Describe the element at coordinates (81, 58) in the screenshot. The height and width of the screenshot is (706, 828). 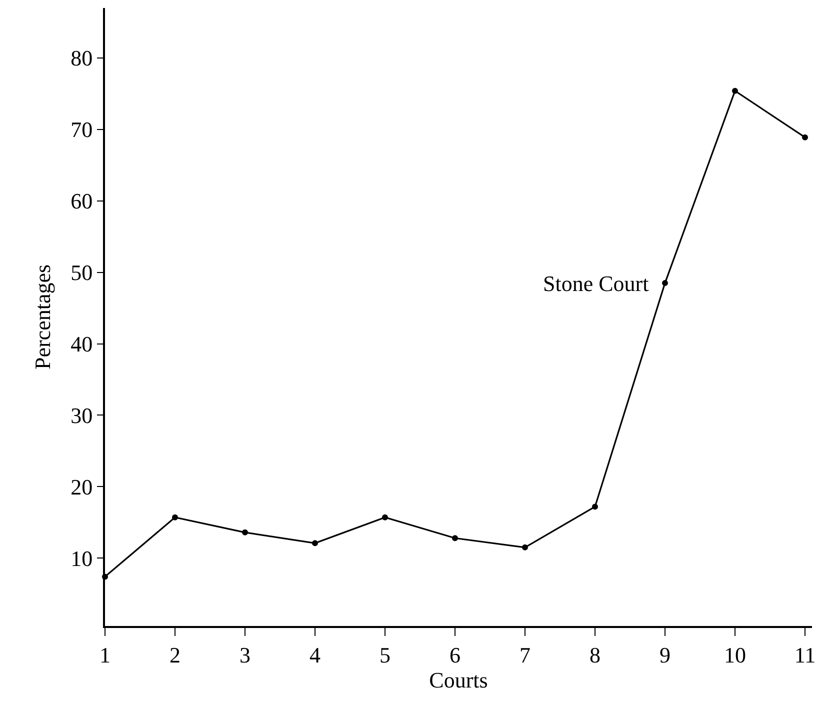
I see `y-tick-label: 80` at that location.